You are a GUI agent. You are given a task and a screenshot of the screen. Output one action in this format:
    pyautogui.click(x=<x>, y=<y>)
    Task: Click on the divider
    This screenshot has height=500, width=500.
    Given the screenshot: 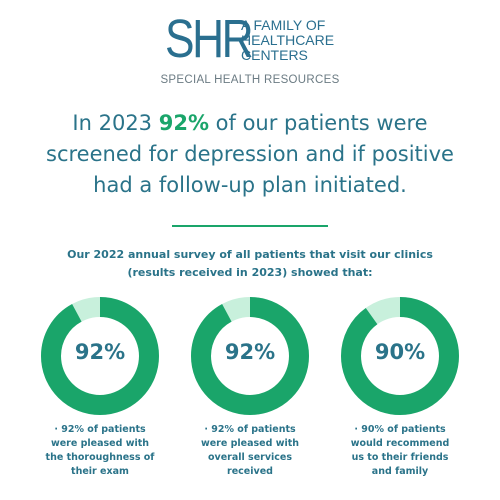 What is the action you would take?
    pyautogui.click(x=250, y=226)
    